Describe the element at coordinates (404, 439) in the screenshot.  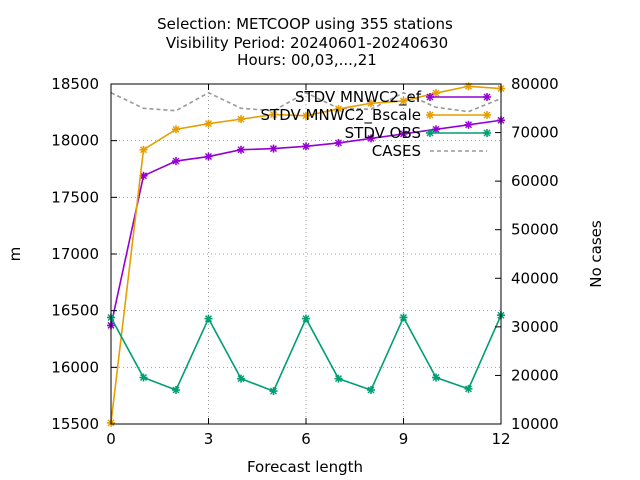
I see `x-tick-label: 9` at that location.